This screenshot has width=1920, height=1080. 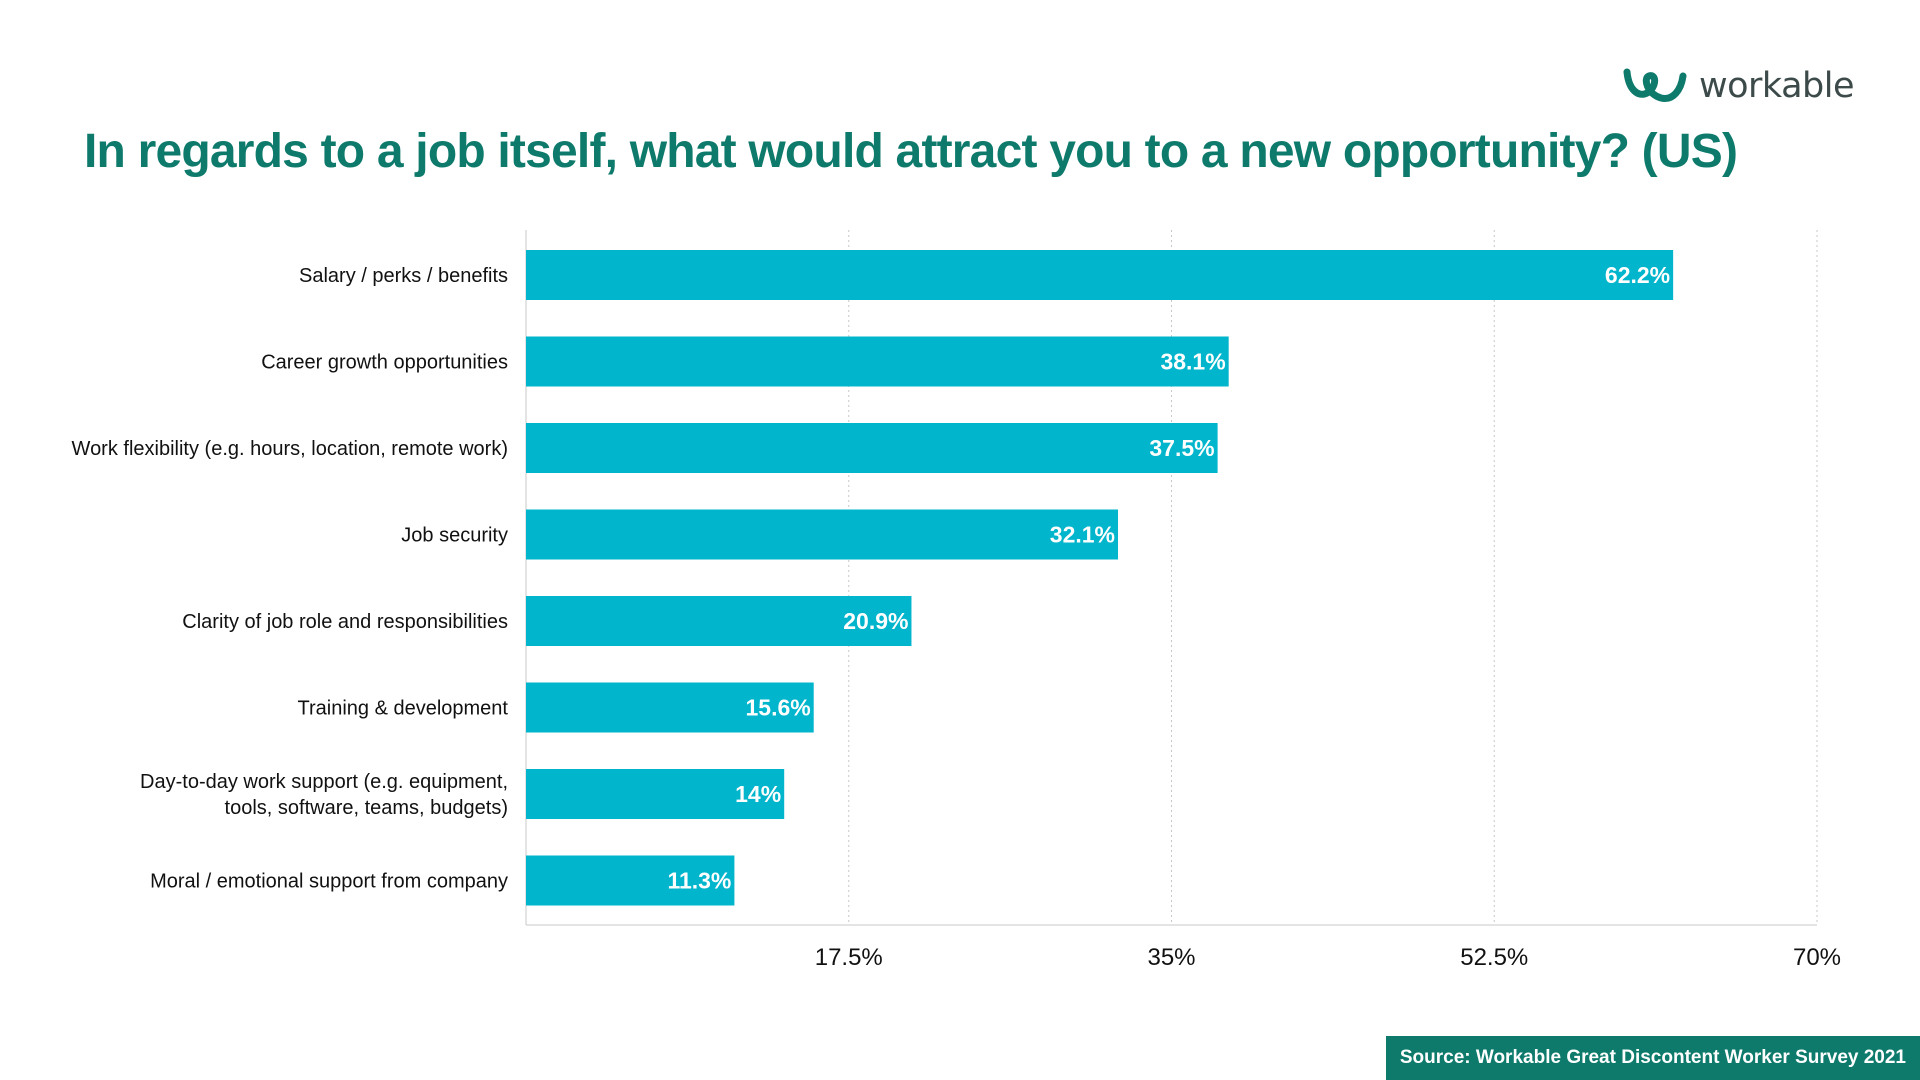 I want to click on category-label: Job security, so click(x=454, y=536).